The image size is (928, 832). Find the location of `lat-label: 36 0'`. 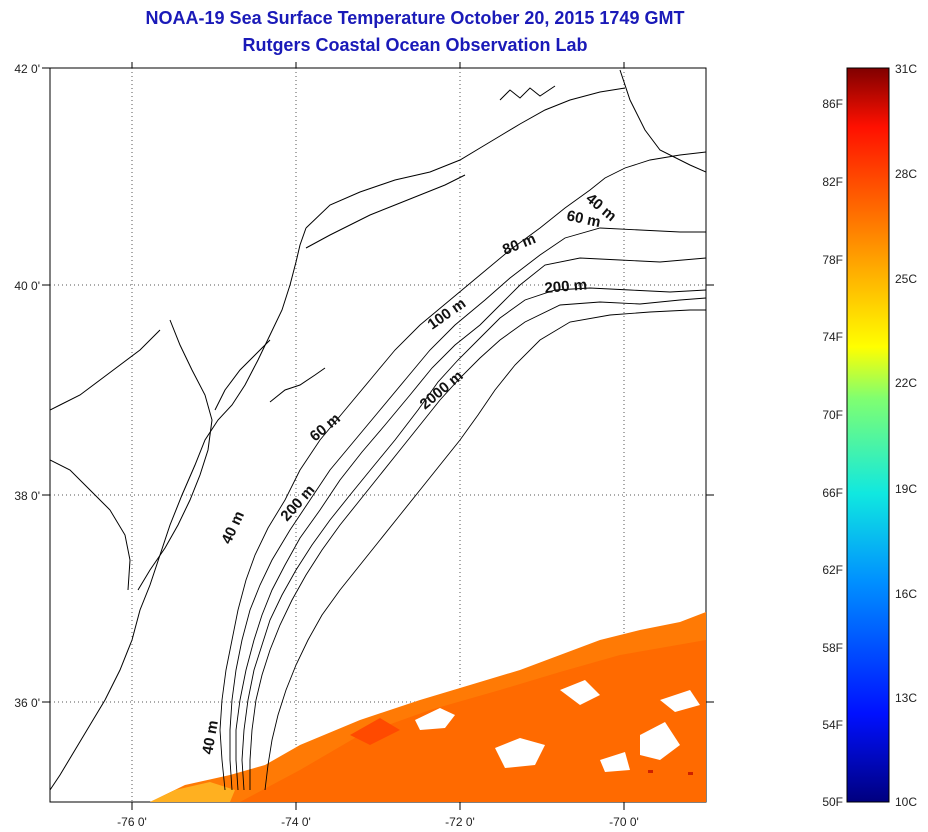

lat-label: 36 0' is located at coordinates (27, 703).